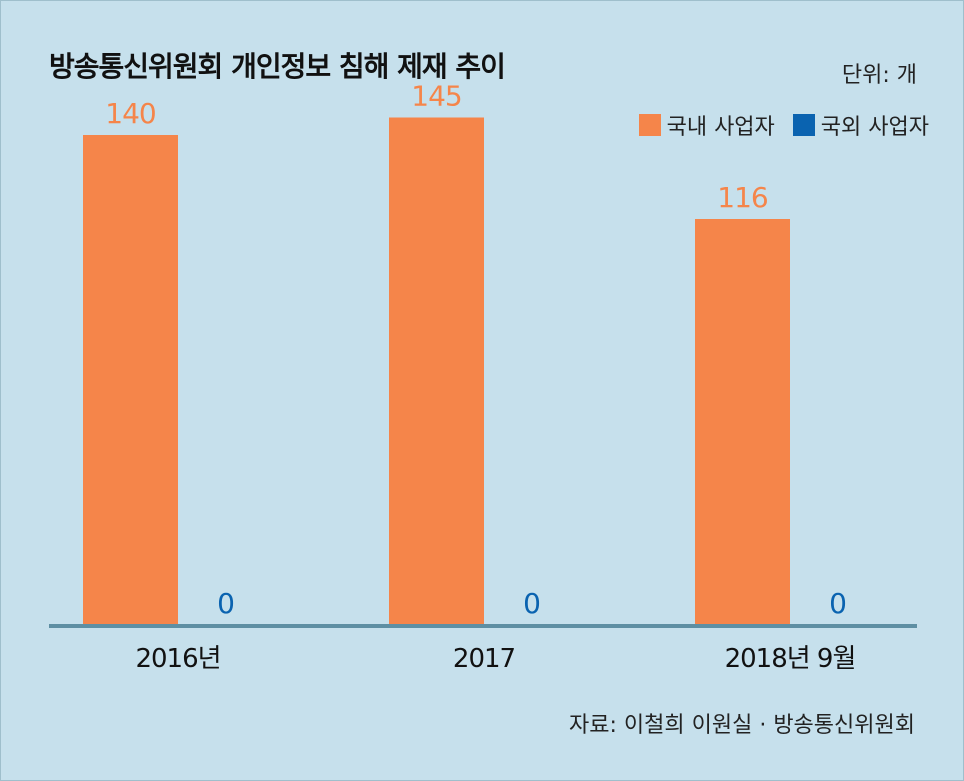  What do you see at coordinates (225, 603) in the screenshot?
I see `data-label-foreign-0: 0` at bounding box center [225, 603].